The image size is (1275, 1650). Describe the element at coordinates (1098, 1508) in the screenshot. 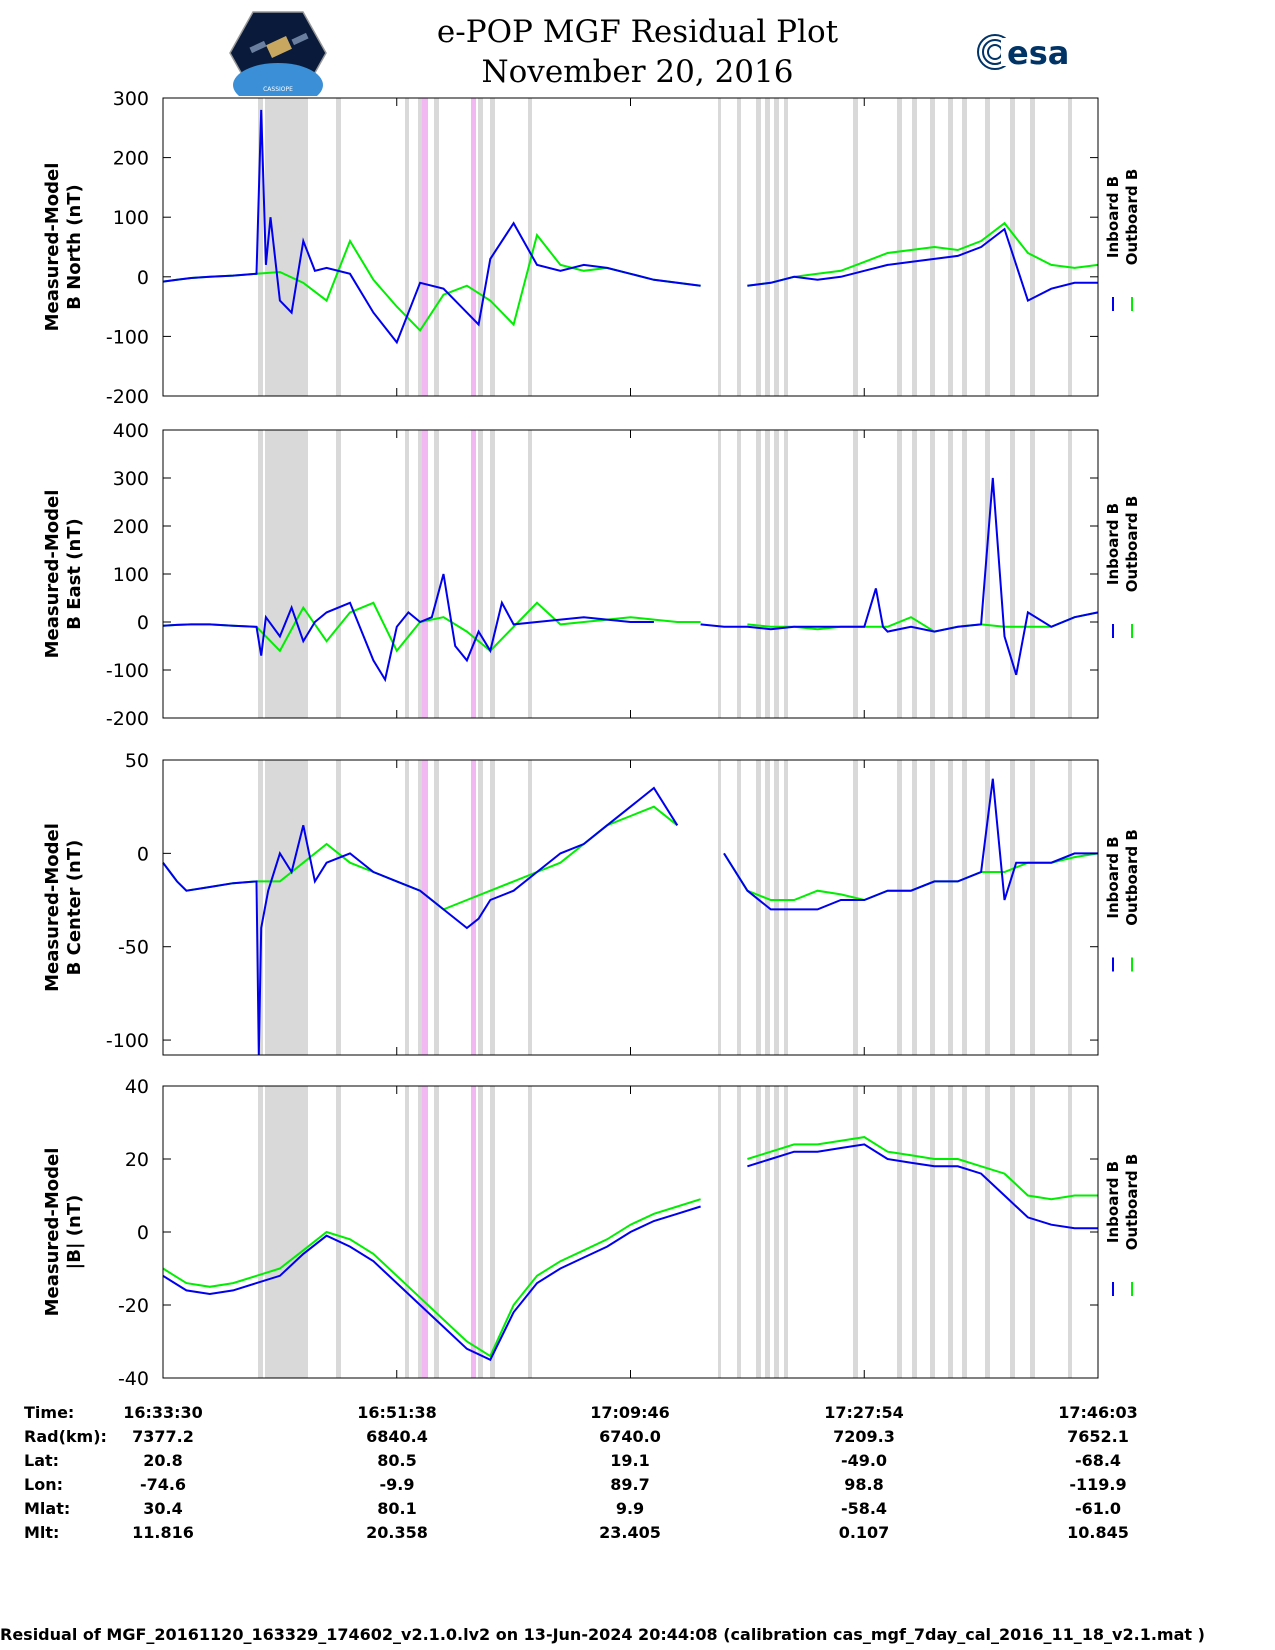

I see `info-value: -61.0` at that location.